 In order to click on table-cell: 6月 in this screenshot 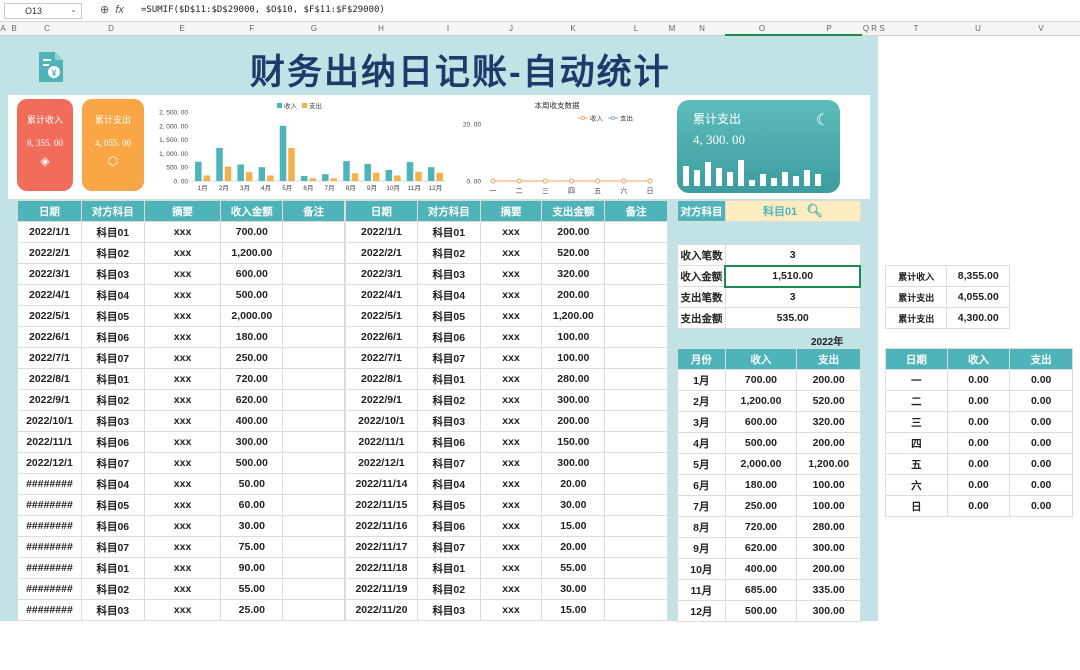, I will do `click(701, 485)`.